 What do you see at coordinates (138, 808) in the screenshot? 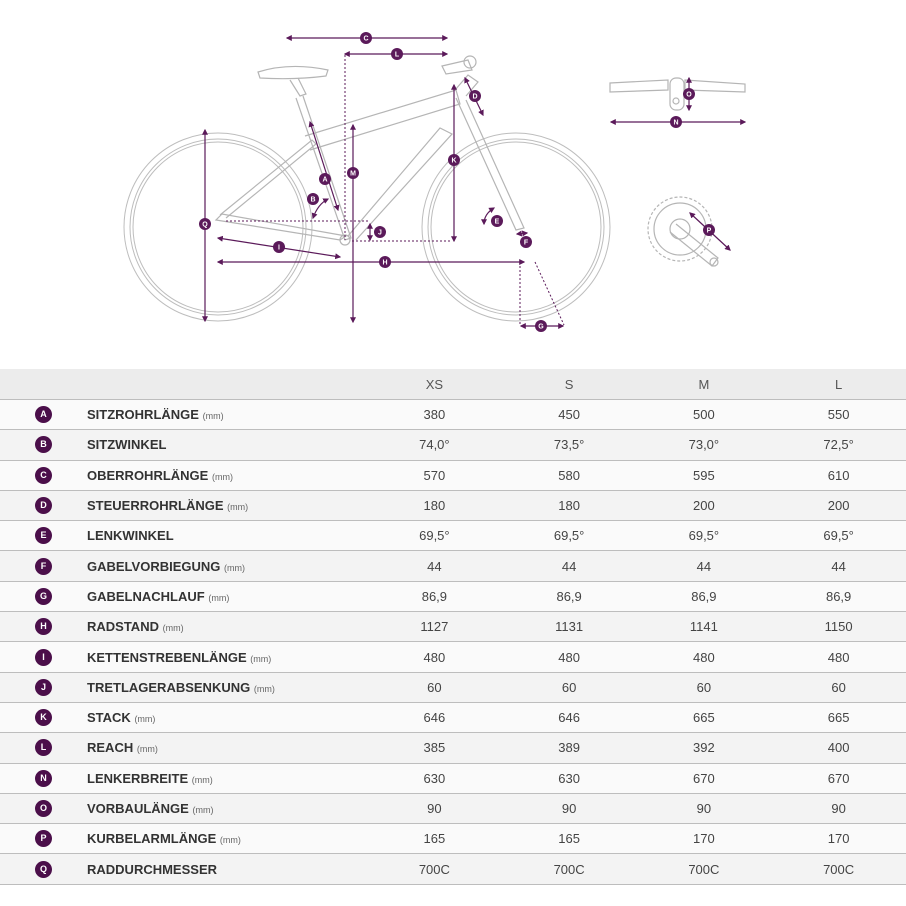
I see `row-name: VORBAULÄNGE` at bounding box center [138, 808].